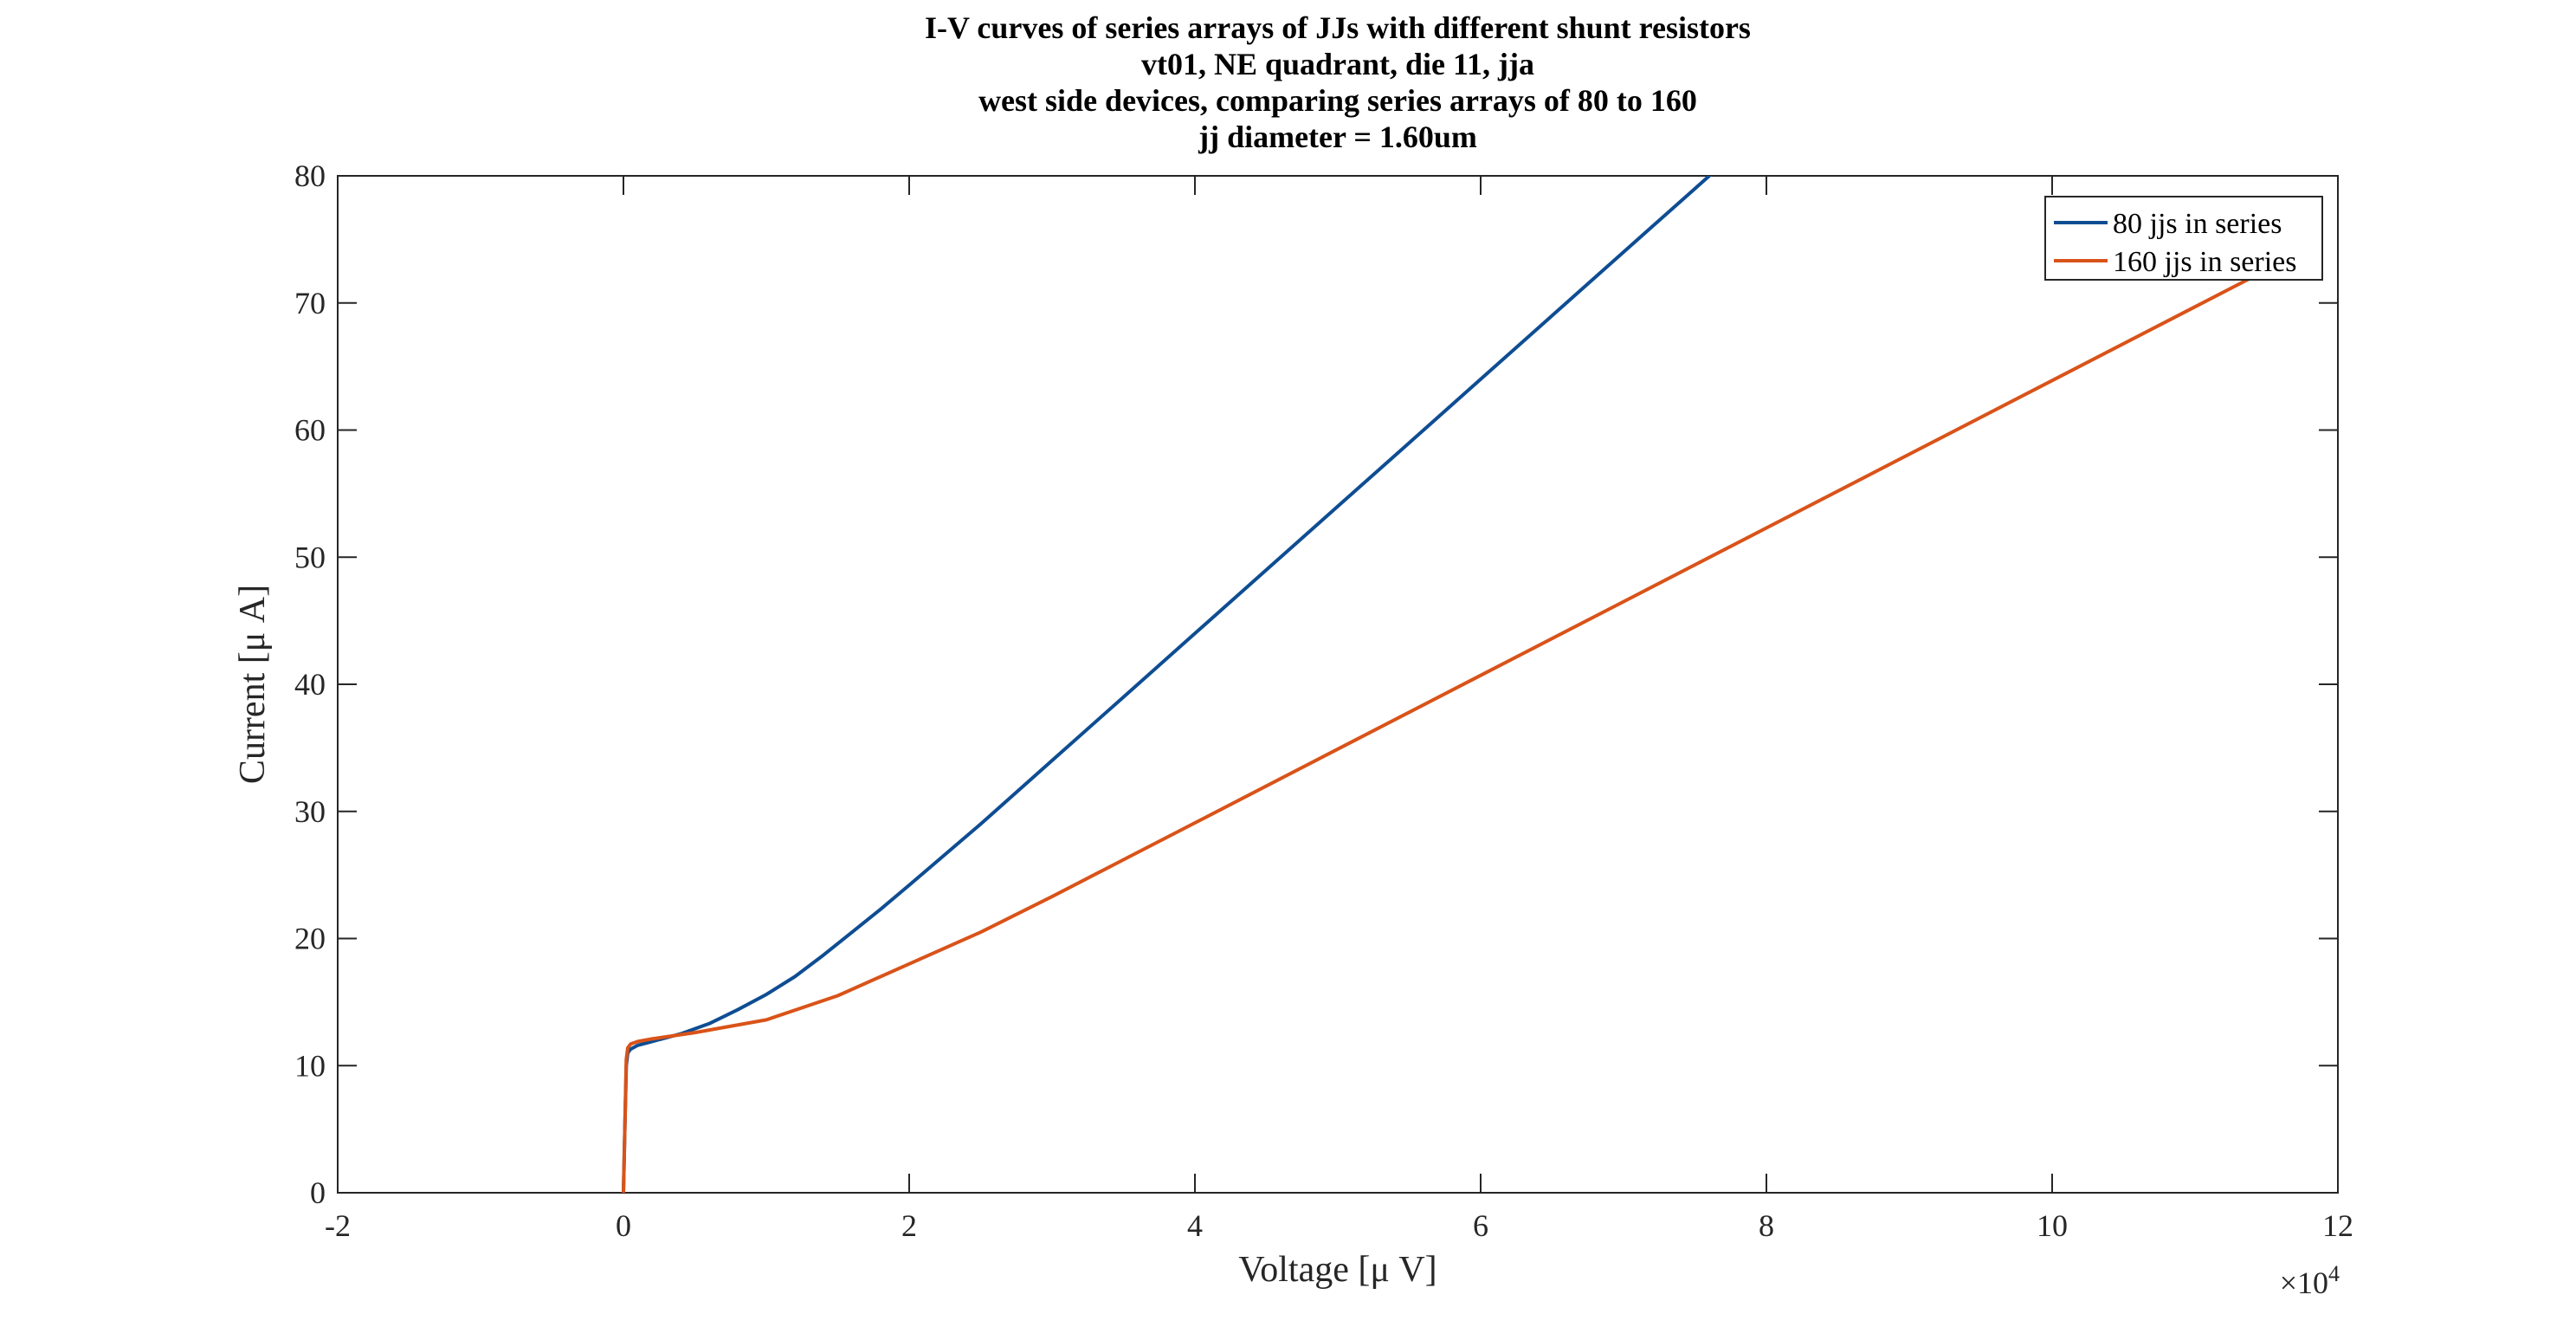 This screenshot has height=1340, width=2576. I want to click on x-axis-exponent: ×10⁴, so click(2310, 1280).